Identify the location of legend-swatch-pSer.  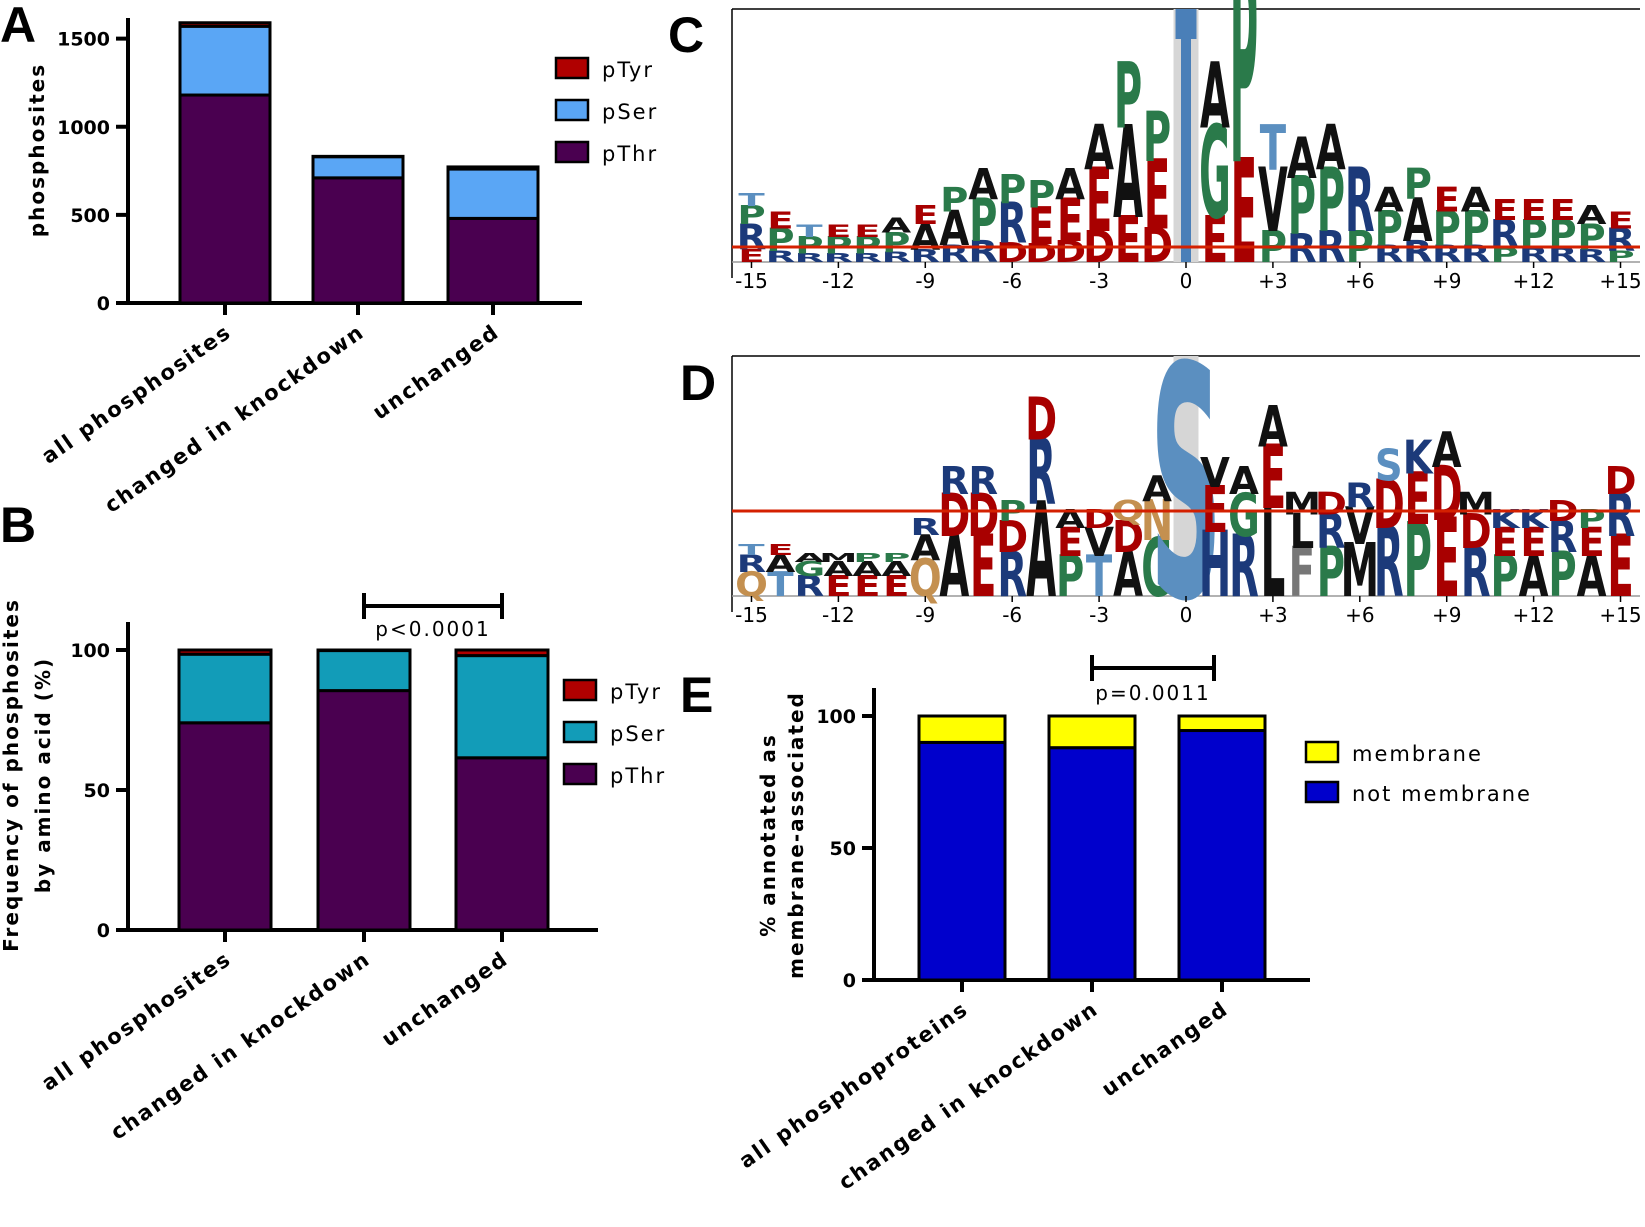
(580, 732).